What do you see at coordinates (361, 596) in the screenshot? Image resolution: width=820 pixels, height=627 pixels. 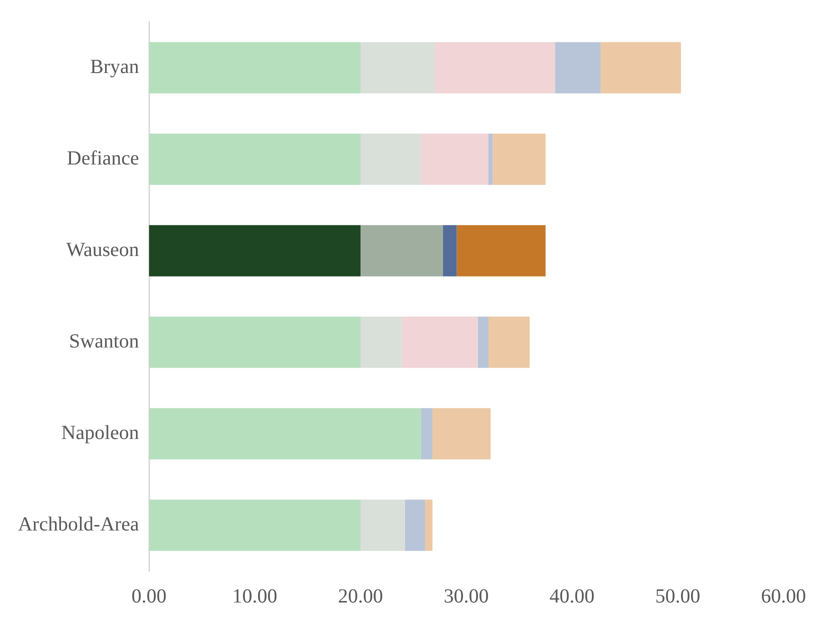 I see `x-tick-label: 20.00` at bounding box center [361, 596].